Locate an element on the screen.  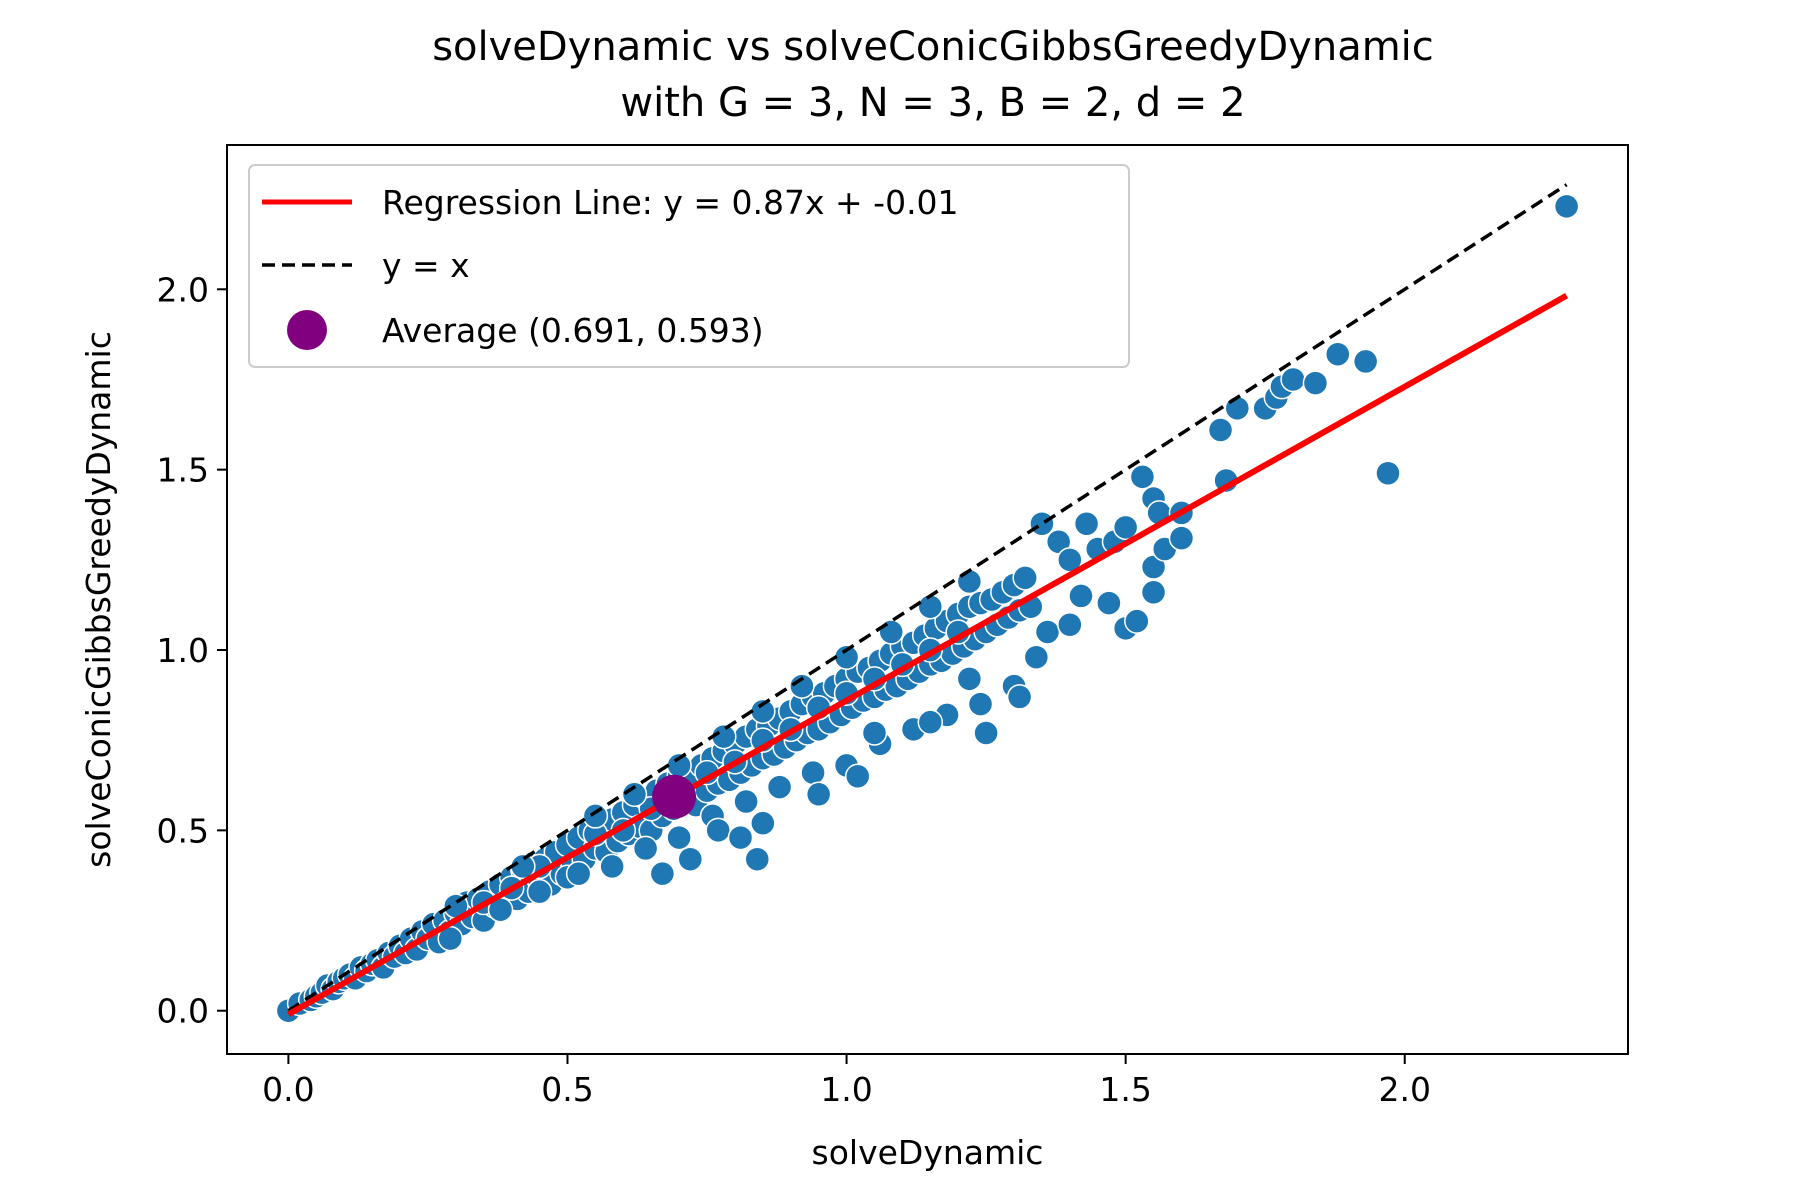
legend-average-label: Average (0.691, 0.593) is located at coordinates (573, 330).